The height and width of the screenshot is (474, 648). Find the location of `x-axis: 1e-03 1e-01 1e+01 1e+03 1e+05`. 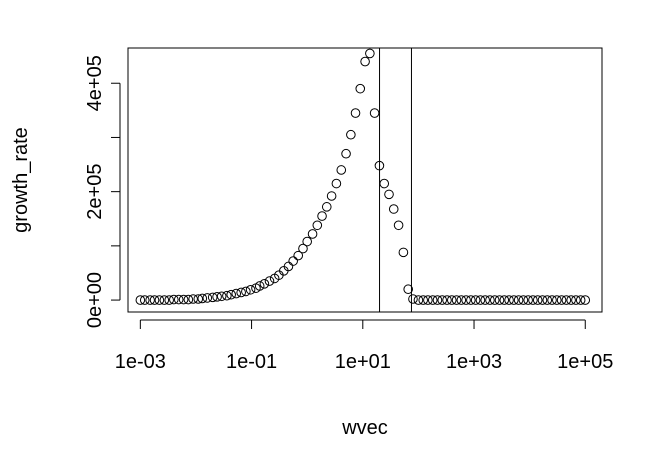

x-axis: 1e-03 1e-01 1e+01 1e+03 1e+05 is located at coordinates (364, 346).